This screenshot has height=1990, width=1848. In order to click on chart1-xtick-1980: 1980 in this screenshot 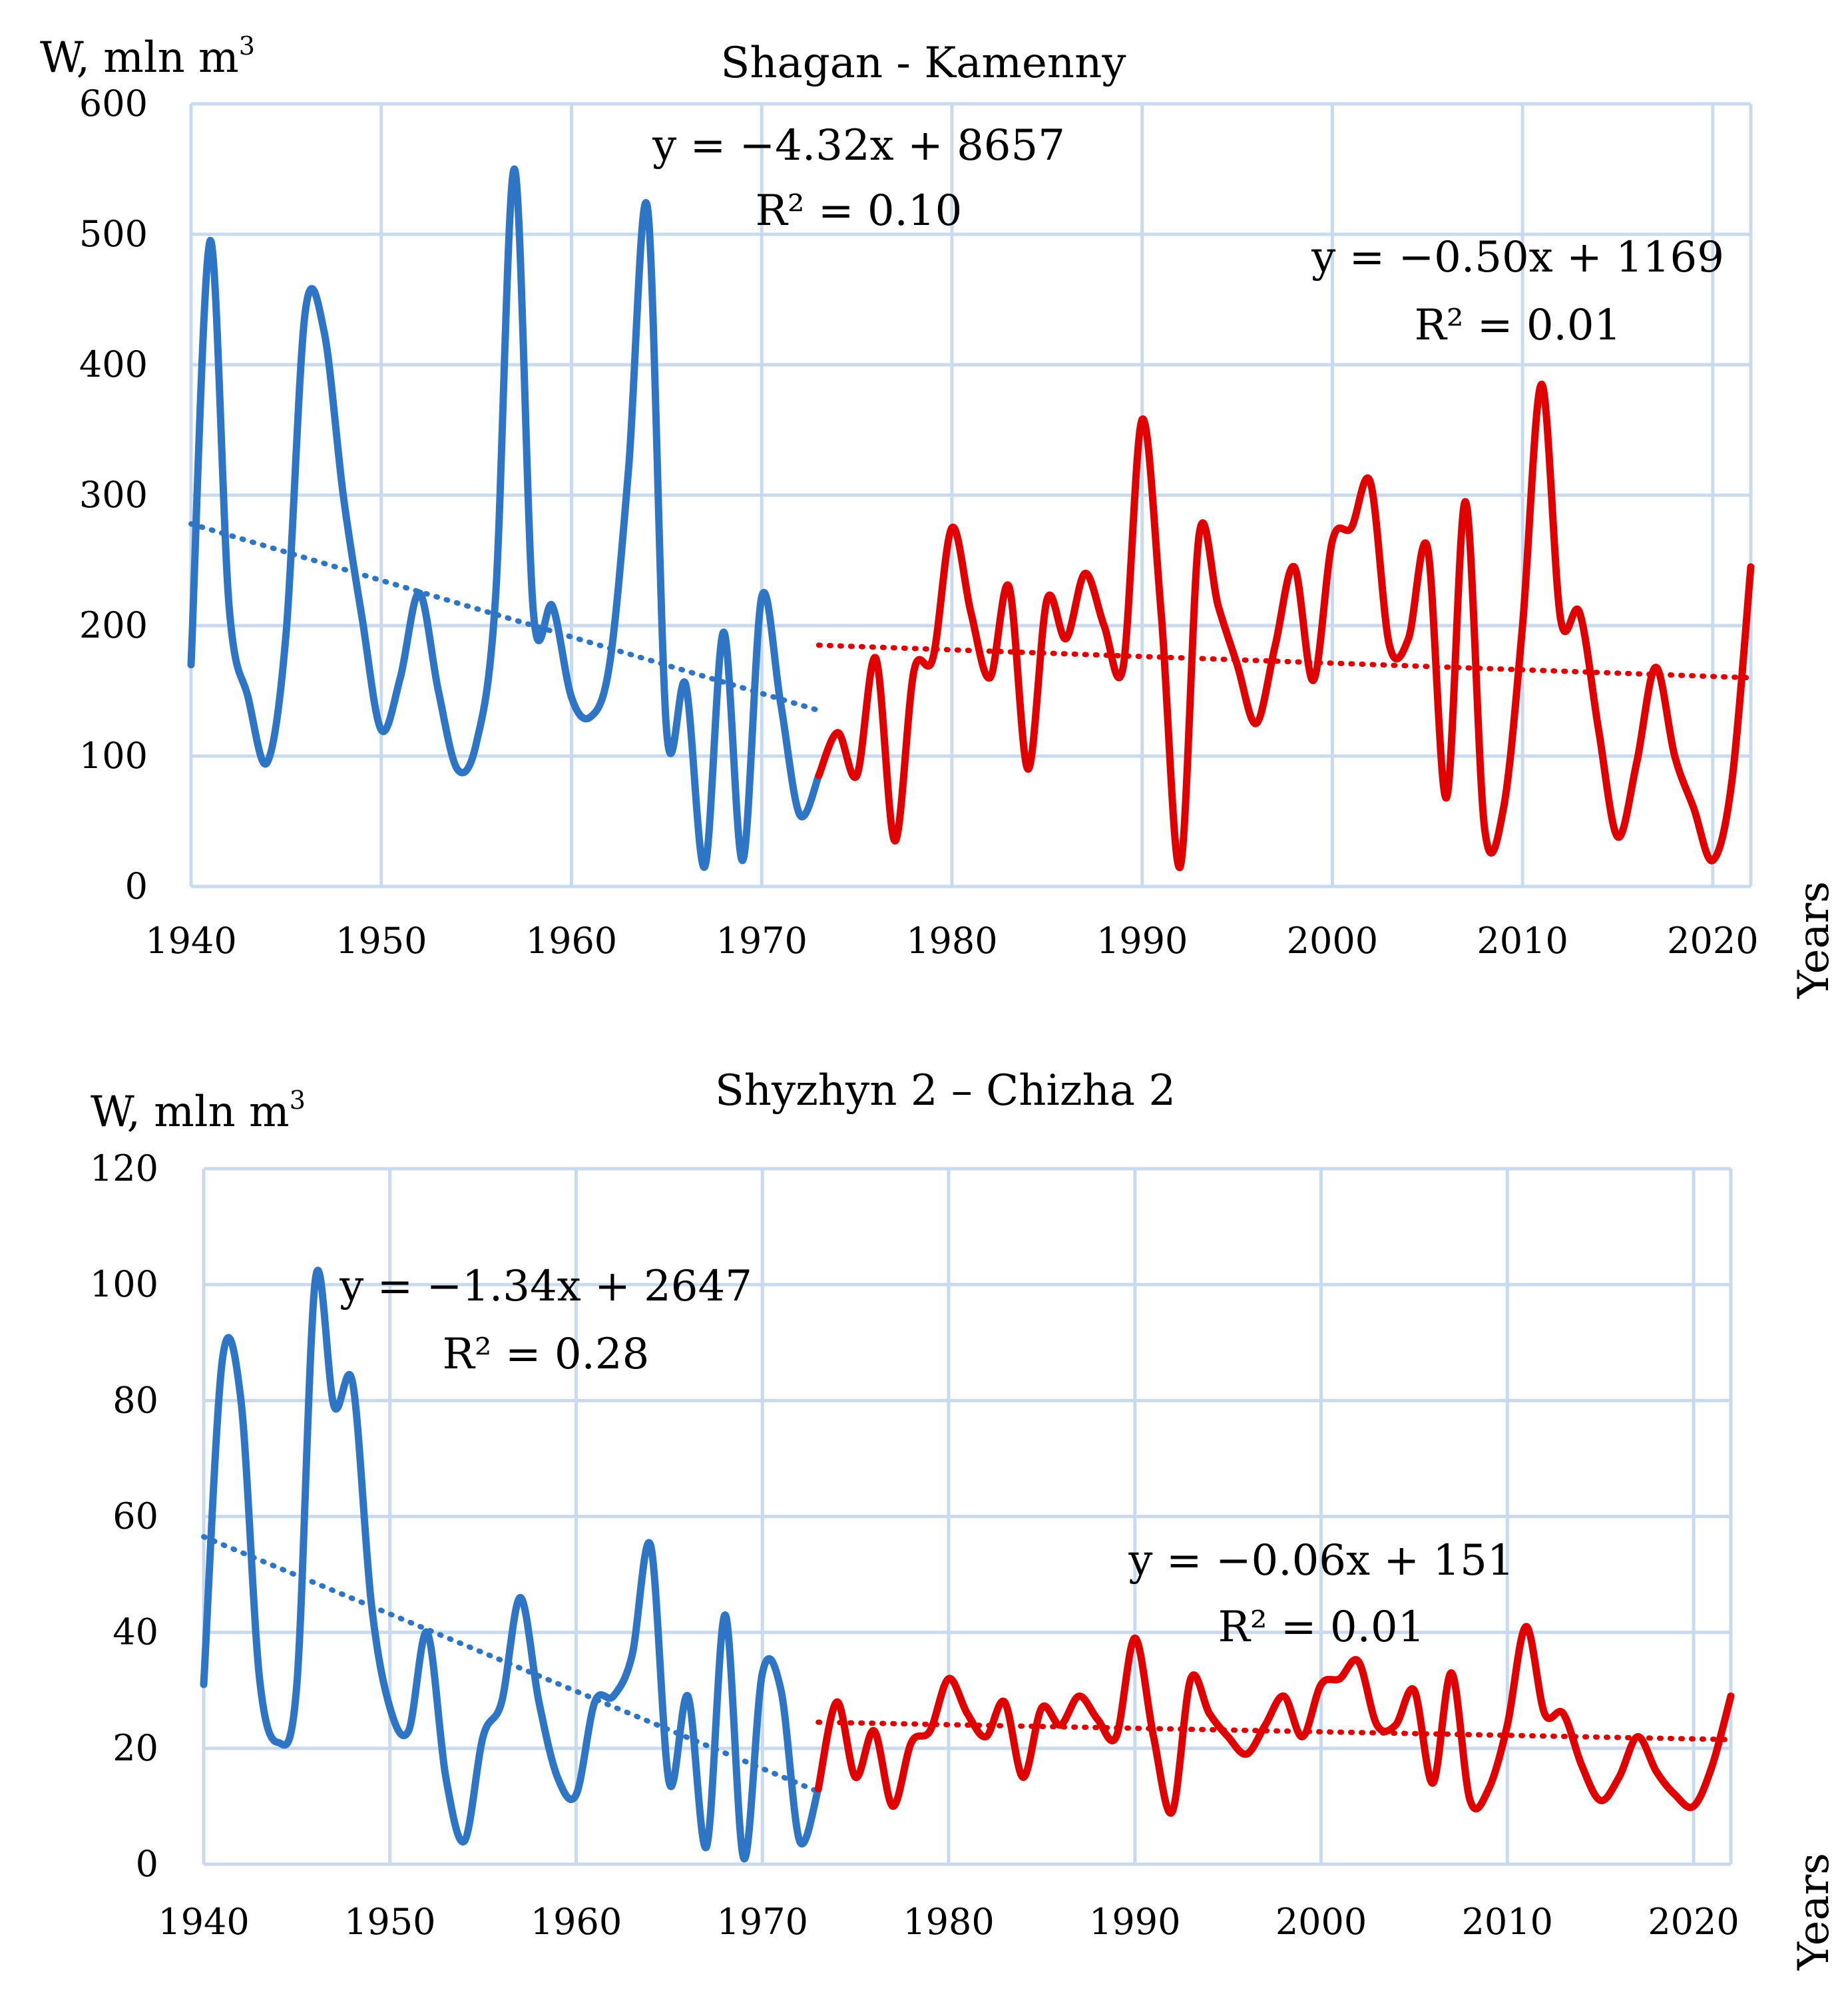, I will do `click(952, 941)`.